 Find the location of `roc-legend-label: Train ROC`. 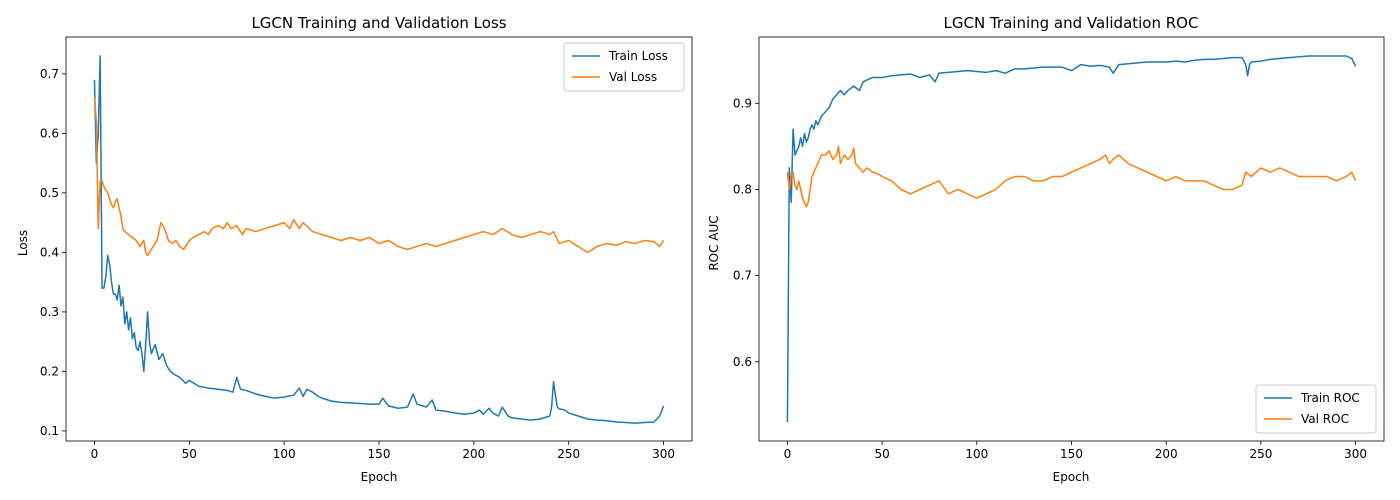

roc-legend-label: Train ROC is located at coordinates (1330, 398).